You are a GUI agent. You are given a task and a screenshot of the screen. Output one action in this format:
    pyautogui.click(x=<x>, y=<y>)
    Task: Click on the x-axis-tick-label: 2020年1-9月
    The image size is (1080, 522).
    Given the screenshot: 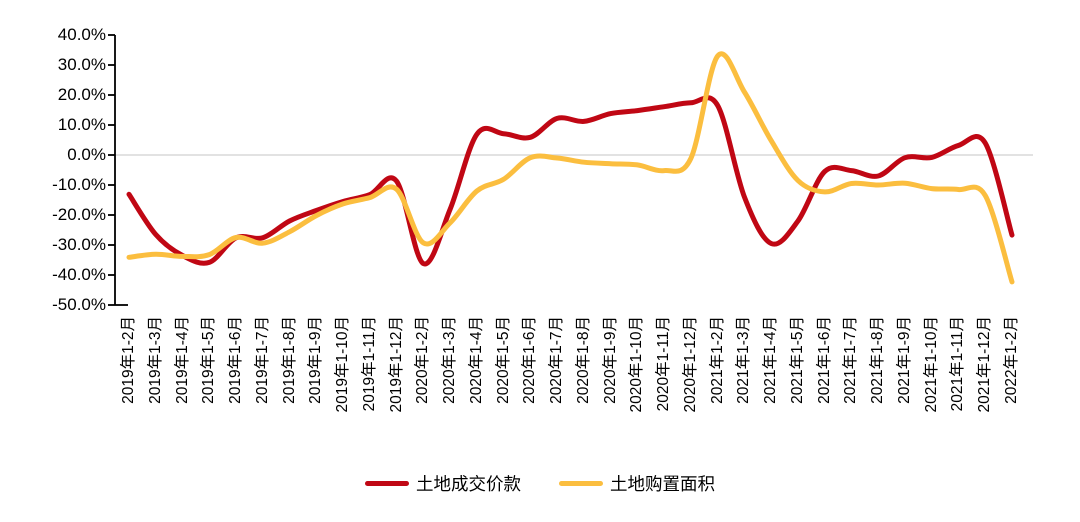 What is the action you would take?
    pyautogui.click(x=610, y=360)
    